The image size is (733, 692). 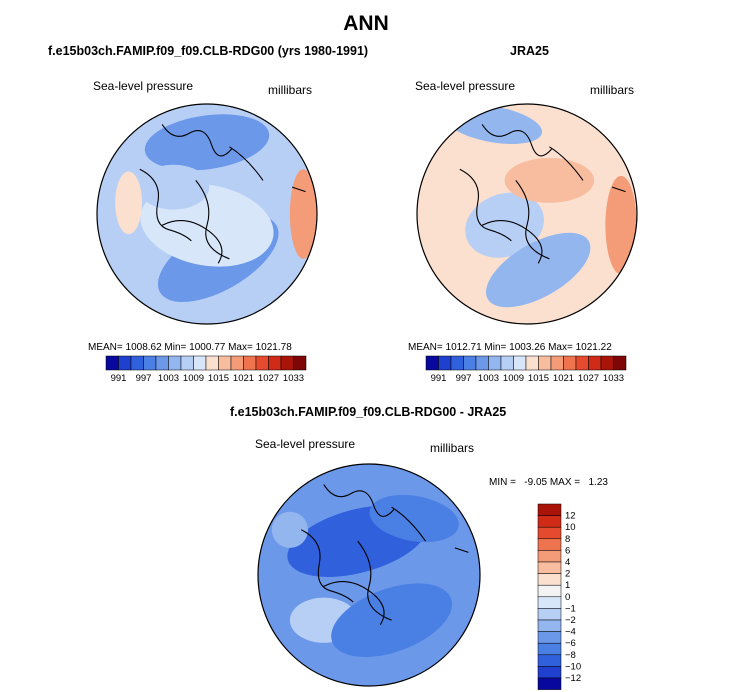 I want to click on colorbar-tick-label: −12, so click(x=573, y=678).